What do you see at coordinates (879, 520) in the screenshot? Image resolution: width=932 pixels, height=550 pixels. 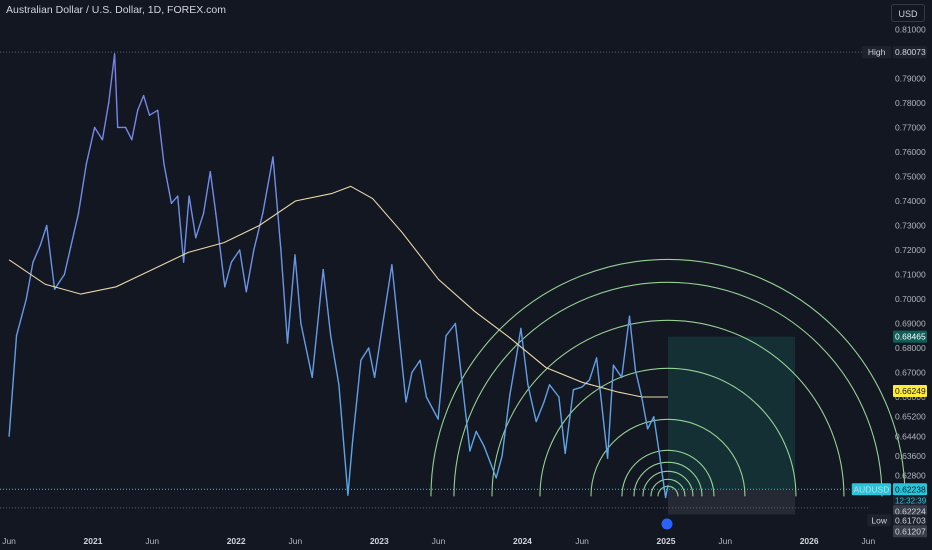 I see `low-badge-label-bg` at bounding box center [879, 520].